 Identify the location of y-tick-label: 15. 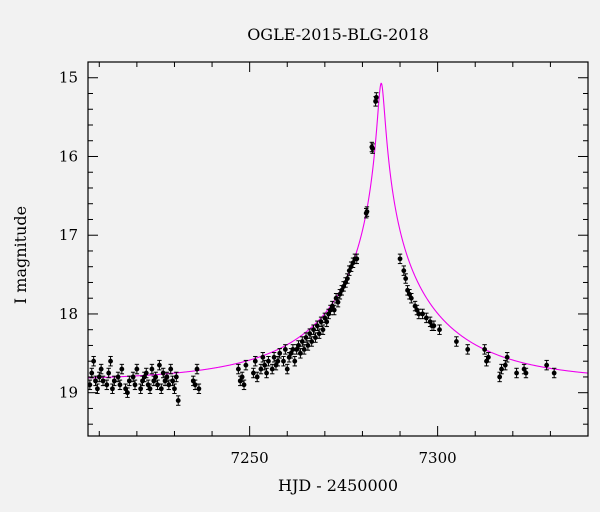
(68, 78).